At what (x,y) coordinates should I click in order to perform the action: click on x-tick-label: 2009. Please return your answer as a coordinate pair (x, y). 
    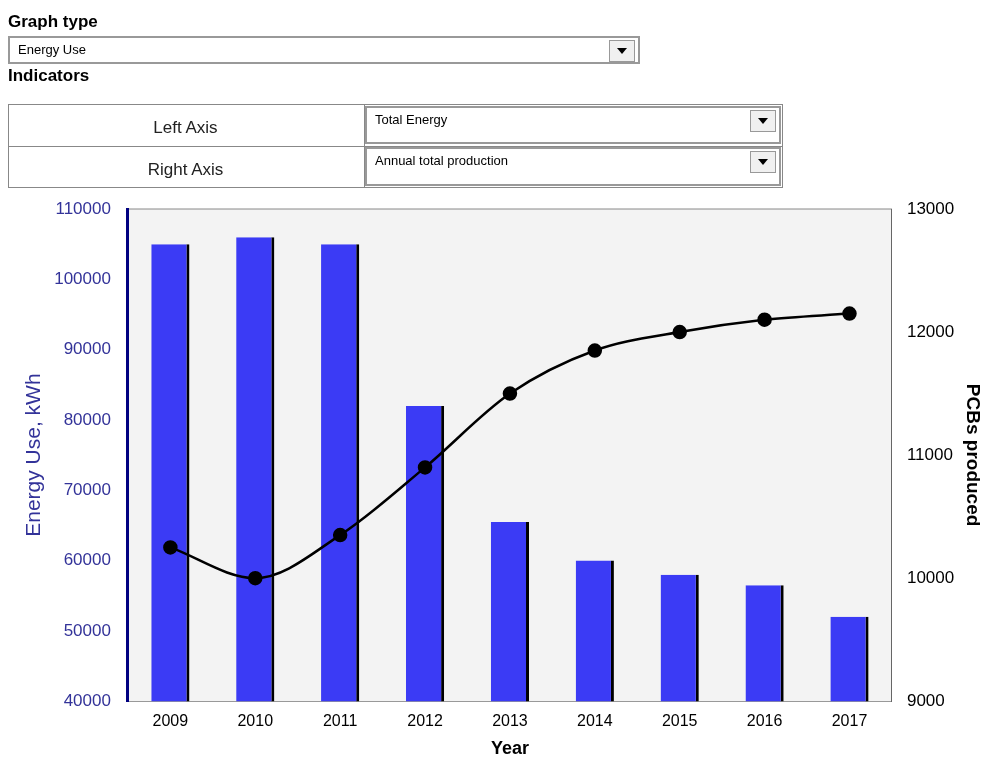
    Looking at the image, I should click on (170, 721).